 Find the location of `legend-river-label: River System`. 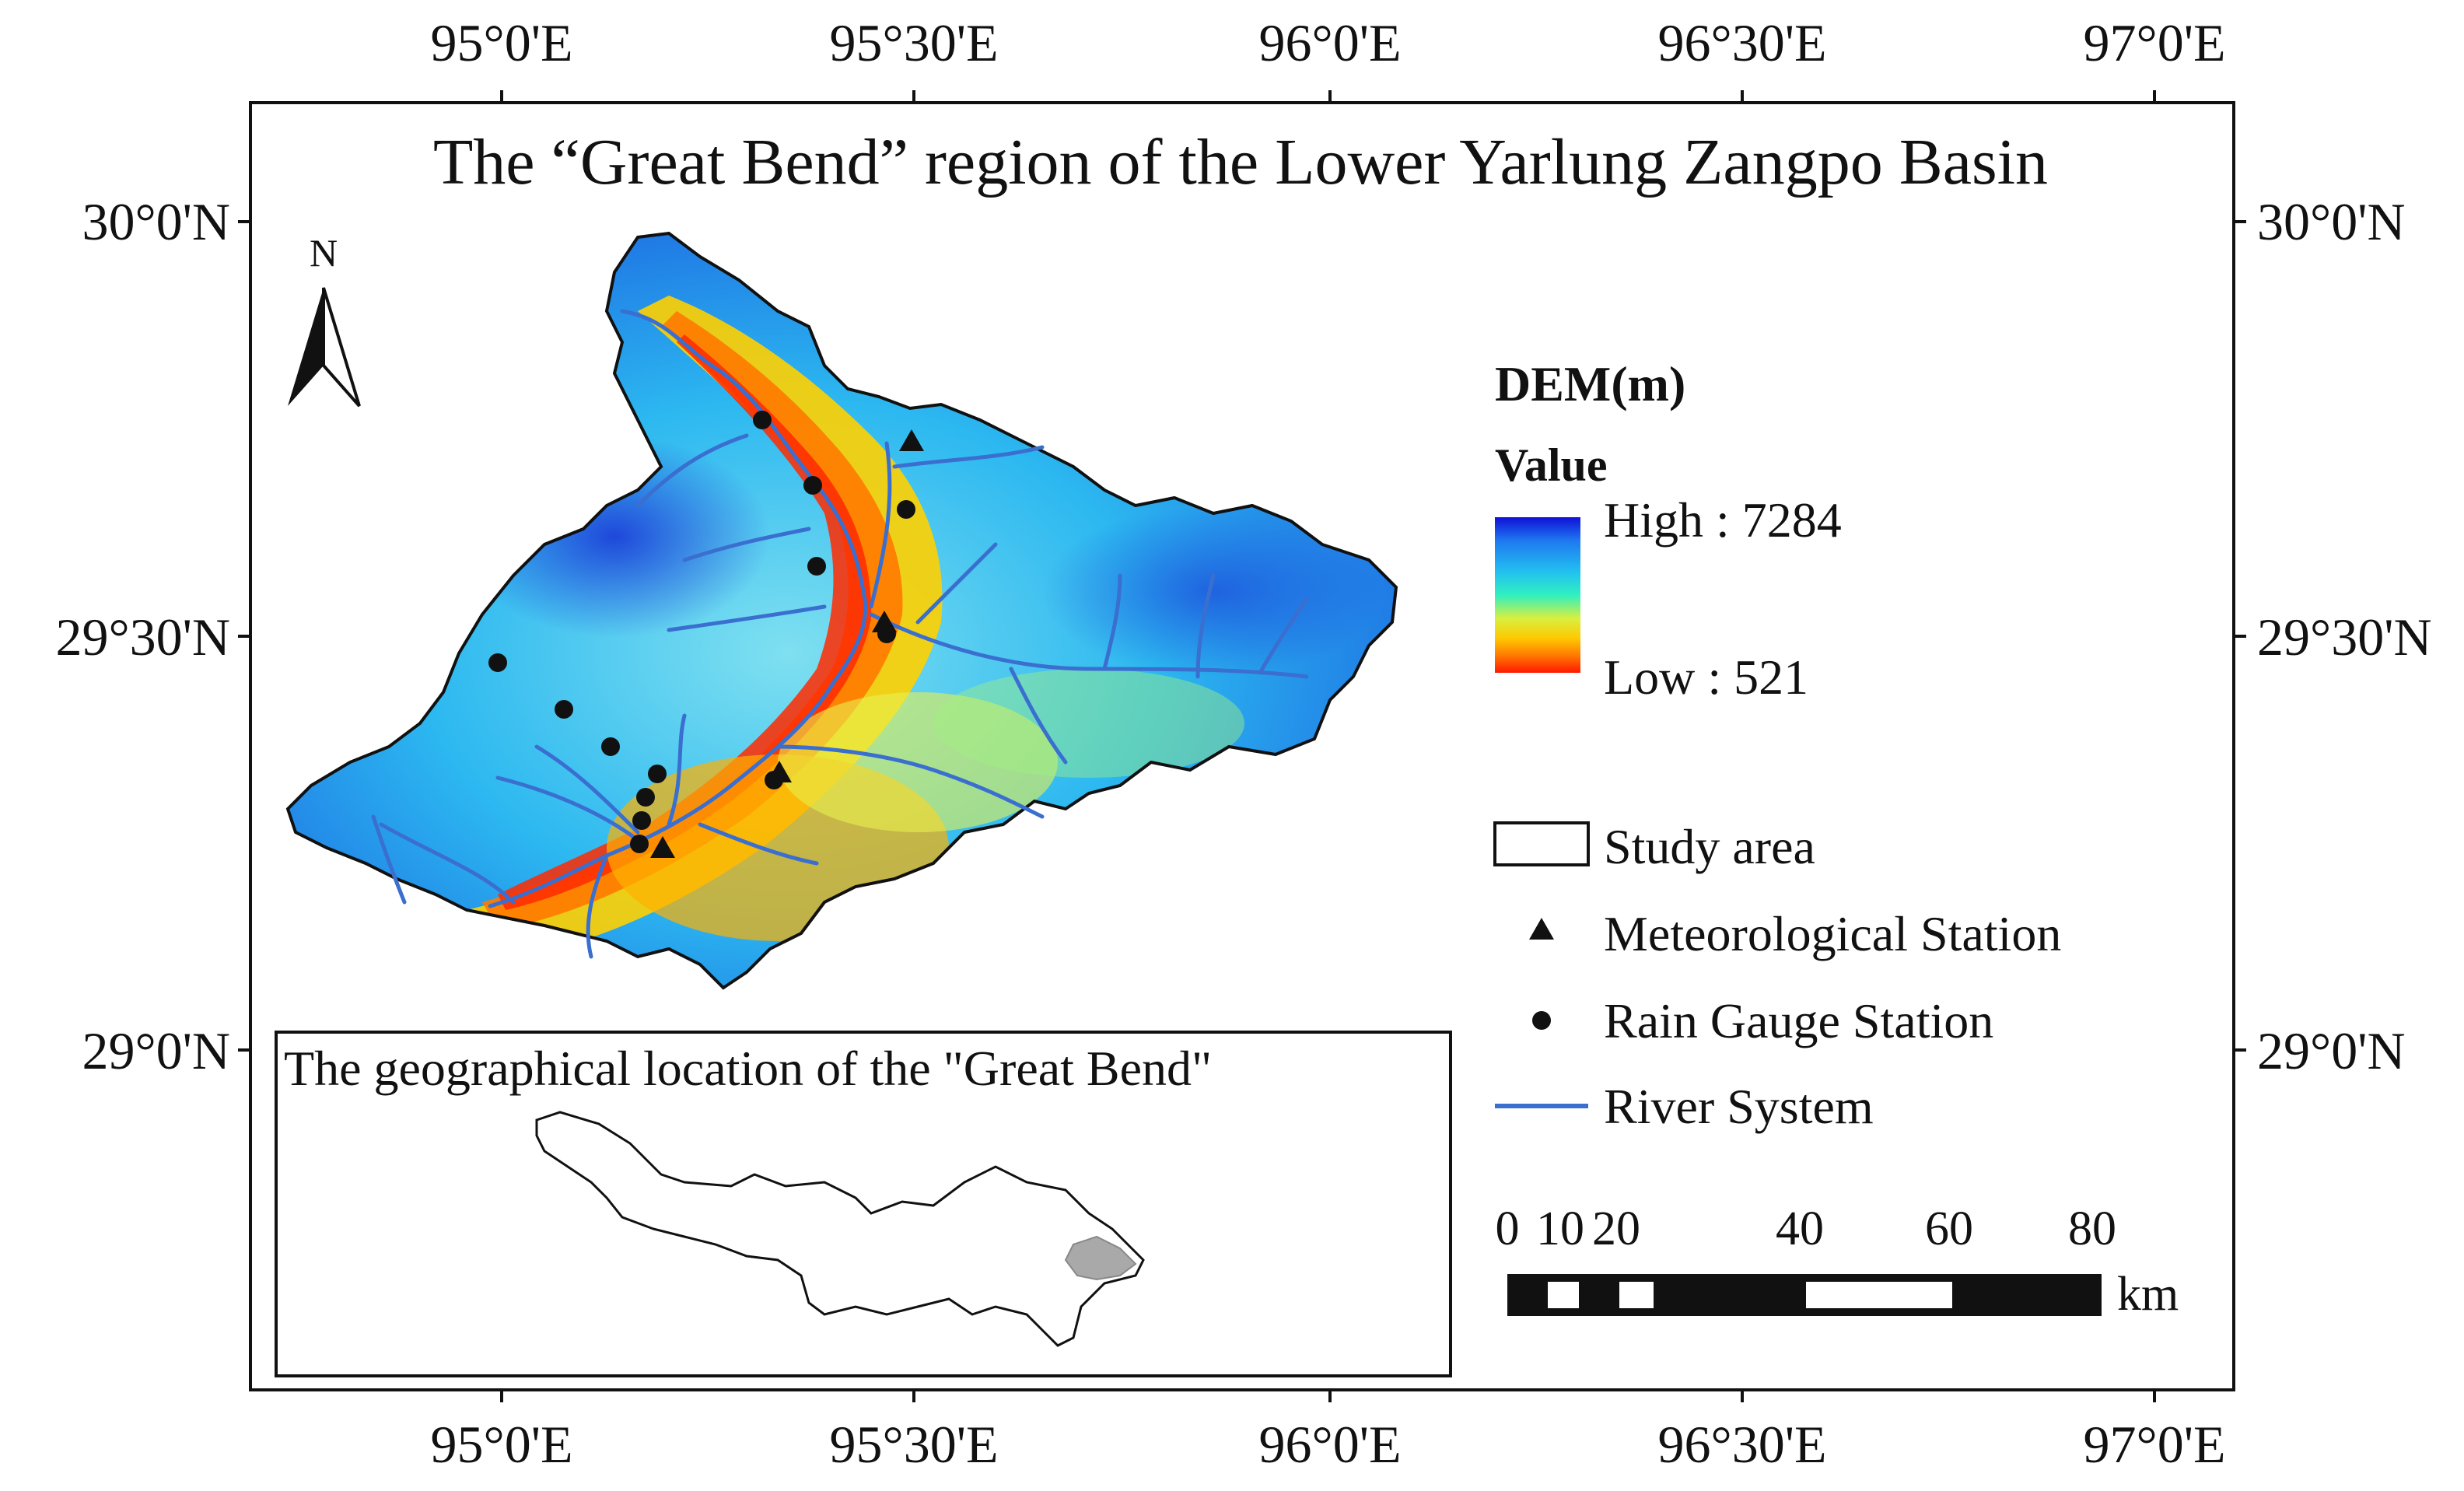

legend-river-label: River System is located at coordinates (1739, 1107).